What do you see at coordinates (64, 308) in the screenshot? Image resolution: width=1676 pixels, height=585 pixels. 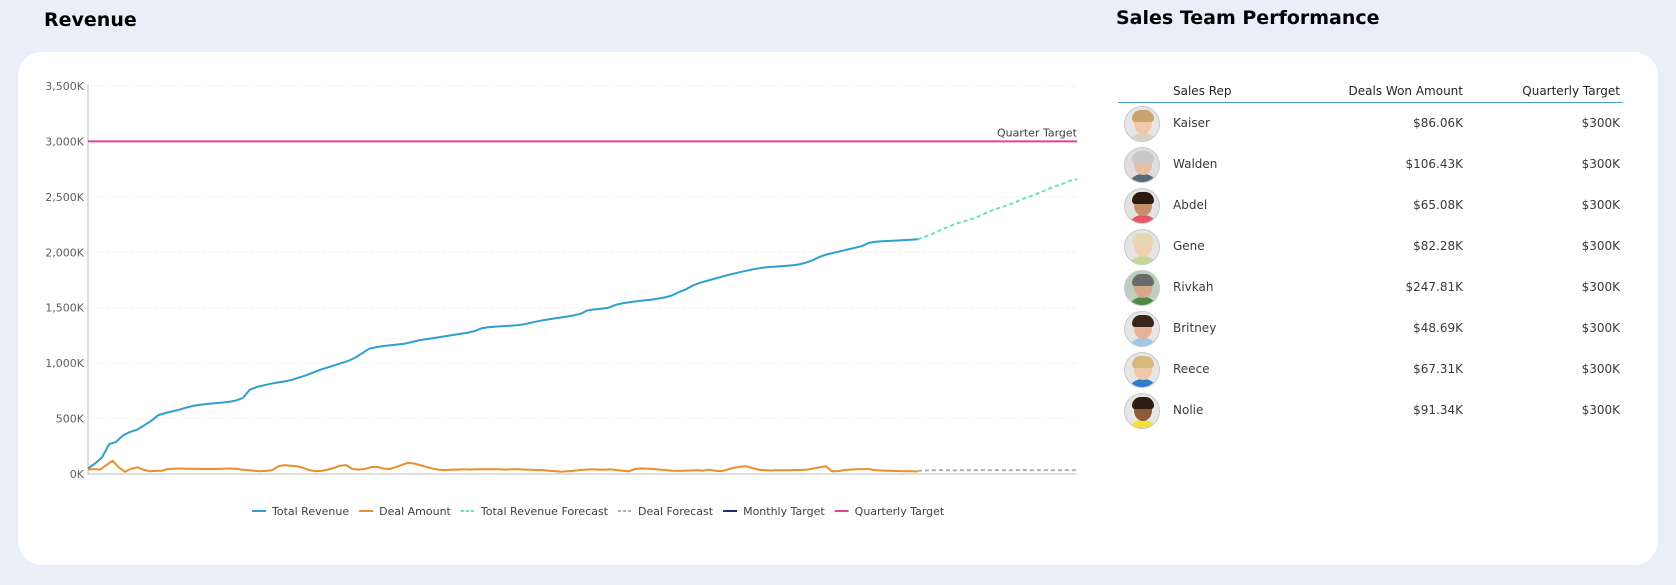 I see `y-tick-label: 1,500K` at bounding box center [64, 308].